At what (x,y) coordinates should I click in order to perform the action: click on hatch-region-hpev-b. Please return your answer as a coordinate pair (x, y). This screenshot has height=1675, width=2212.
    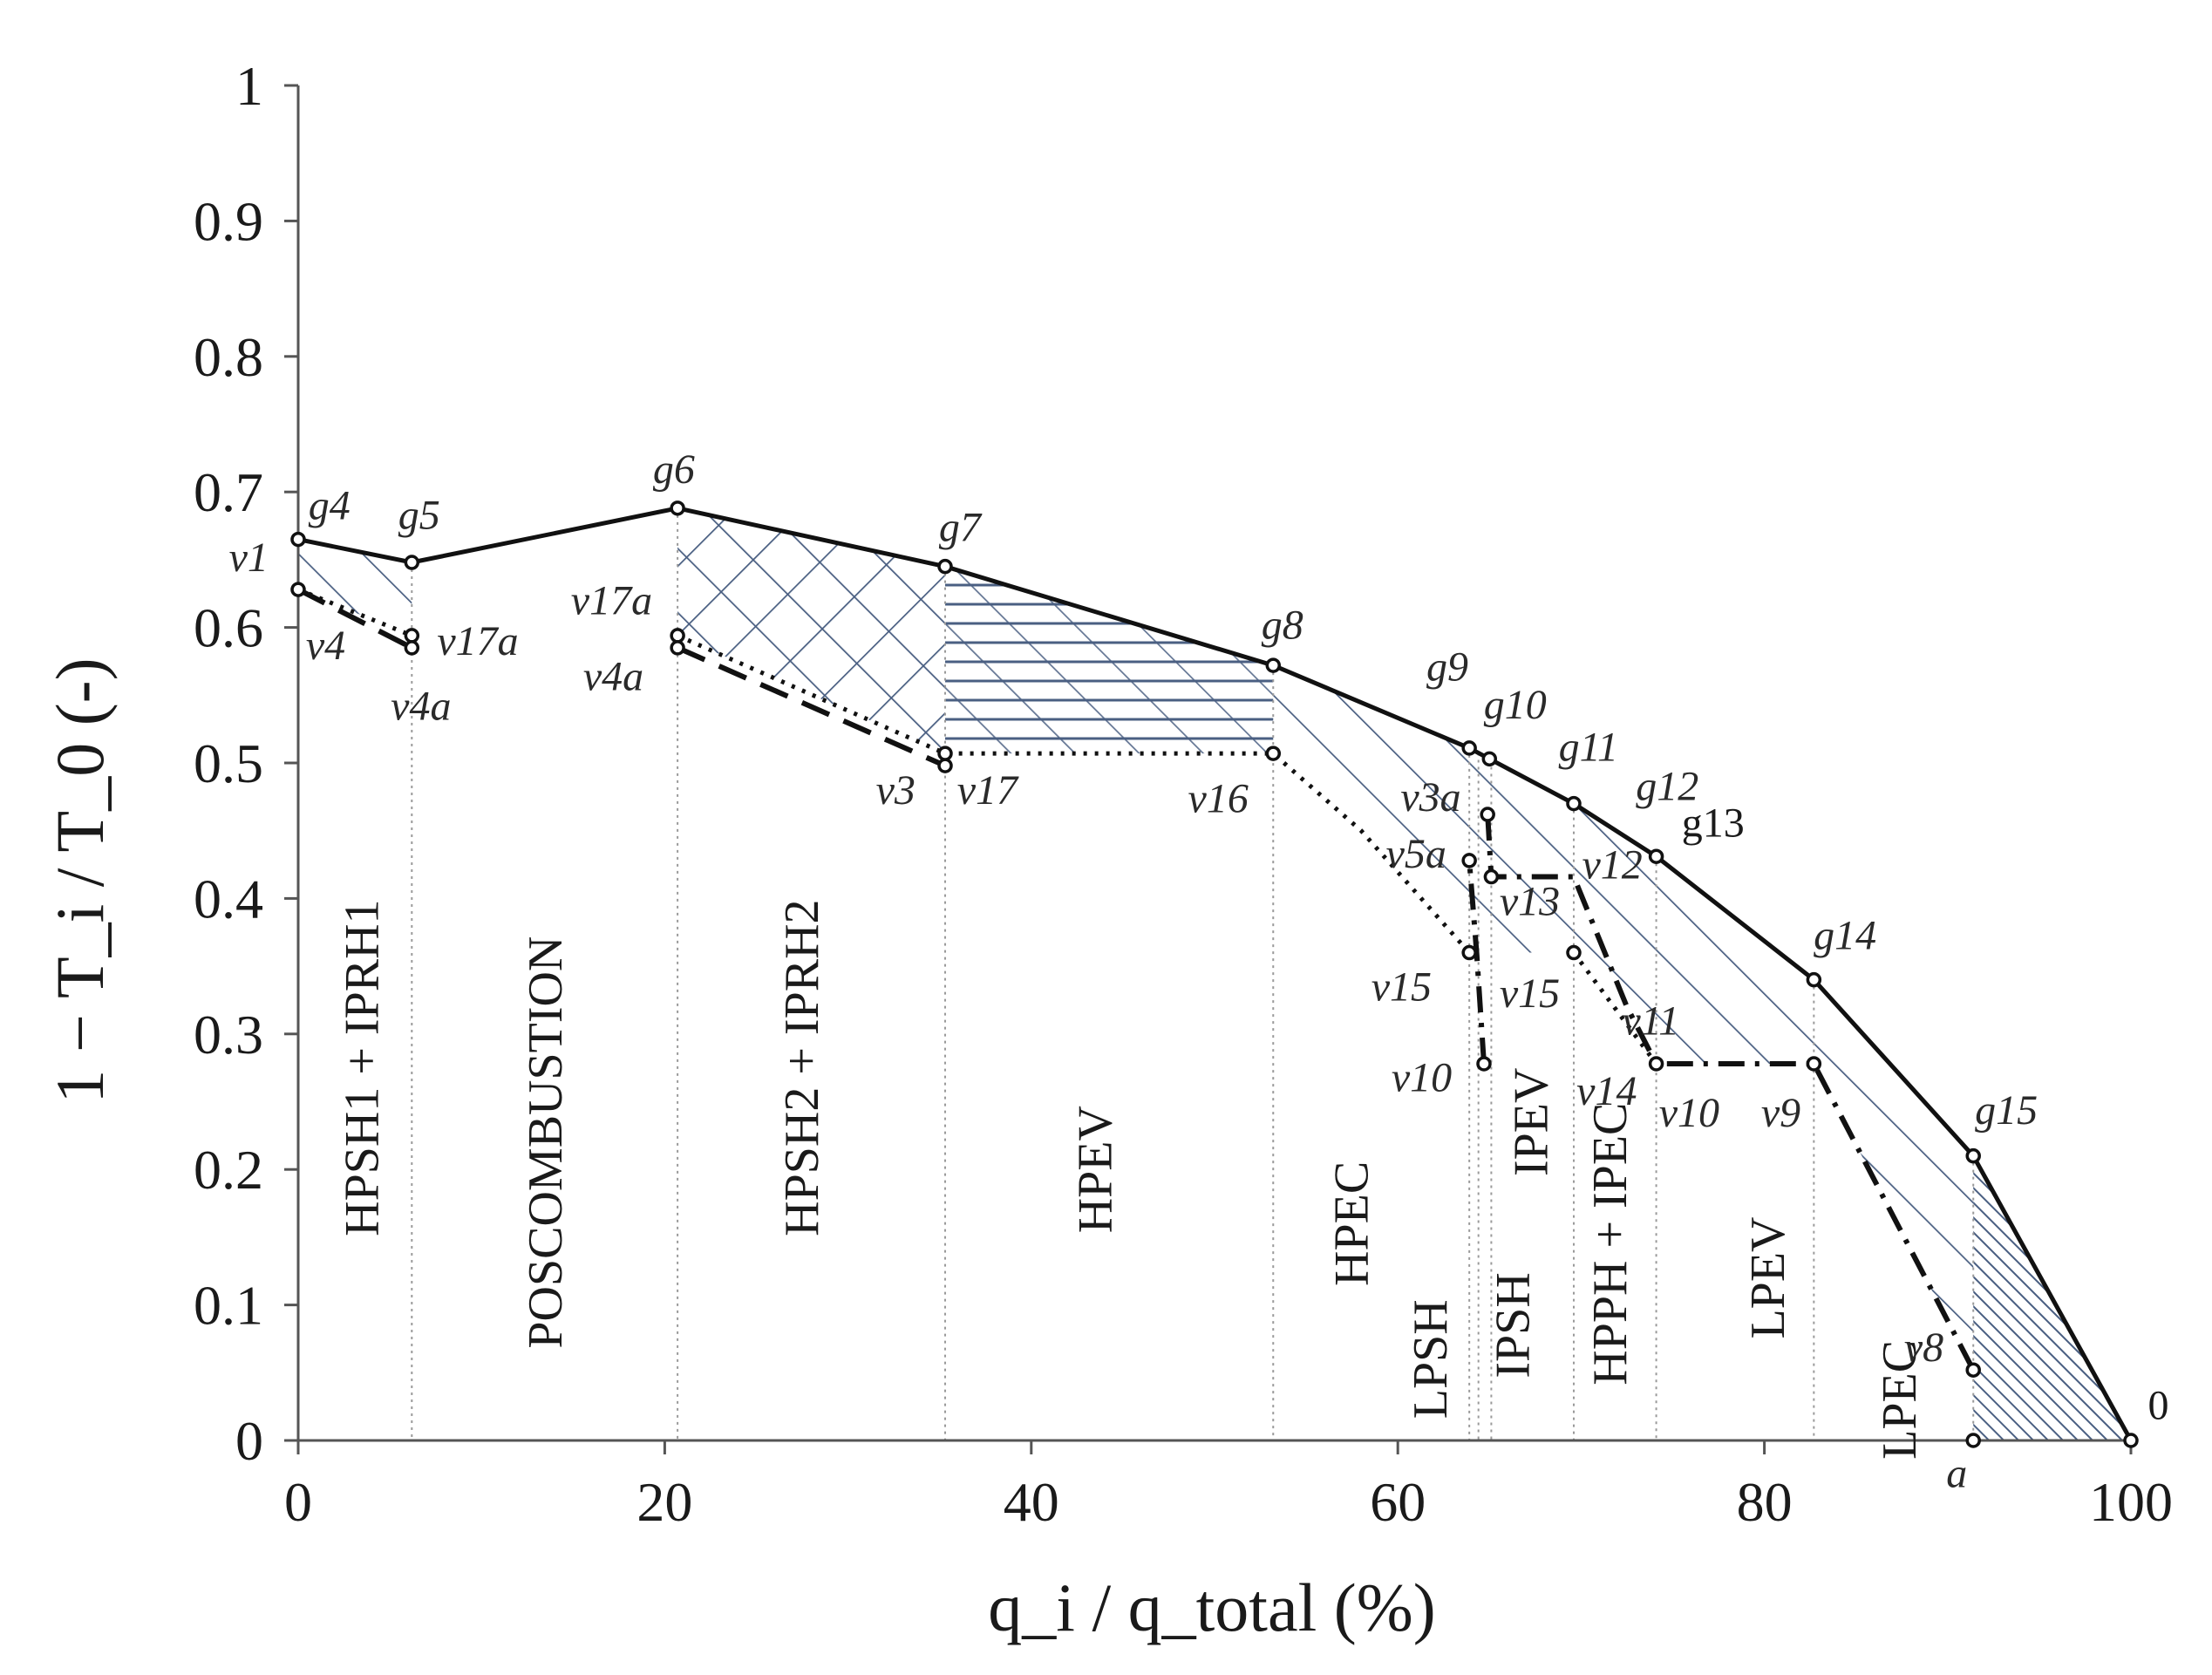
    Looking at the image, I should click on (1110, 660).